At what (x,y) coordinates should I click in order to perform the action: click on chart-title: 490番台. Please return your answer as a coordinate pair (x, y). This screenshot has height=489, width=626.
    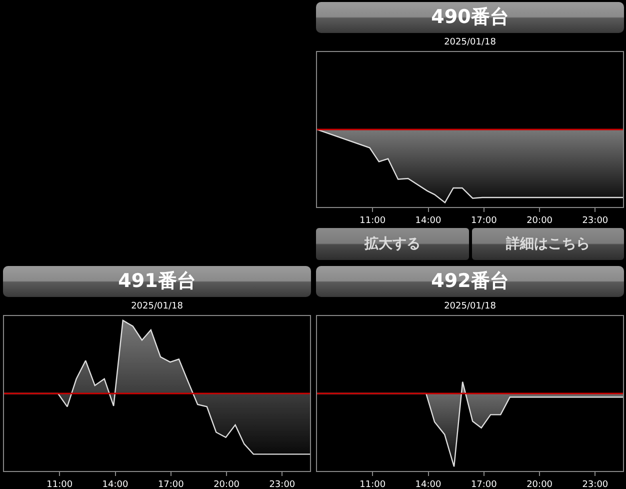
    Looking at the image, I should click on (470, 17).